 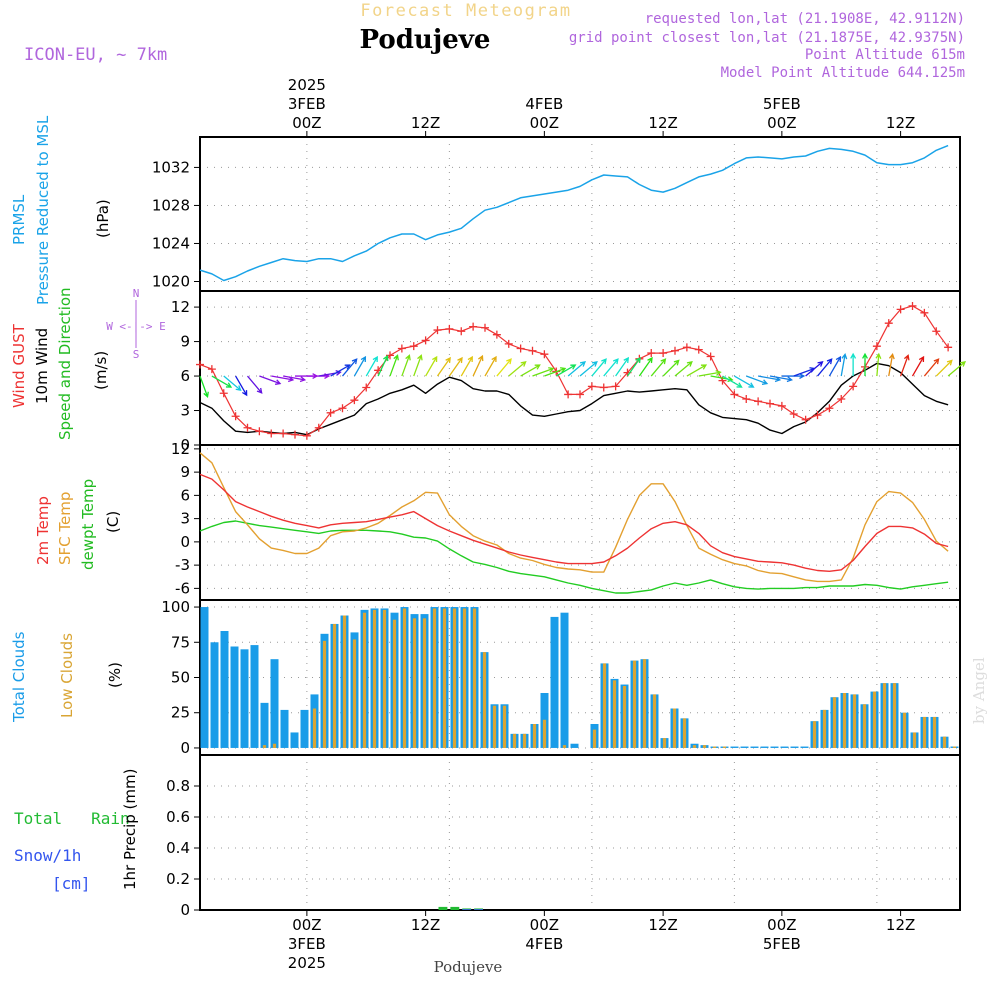 What do you see at coordinates (900, 925) in the screenshot?
I see `bottom-time-label: 12Z` at bounding box center [900, 925].